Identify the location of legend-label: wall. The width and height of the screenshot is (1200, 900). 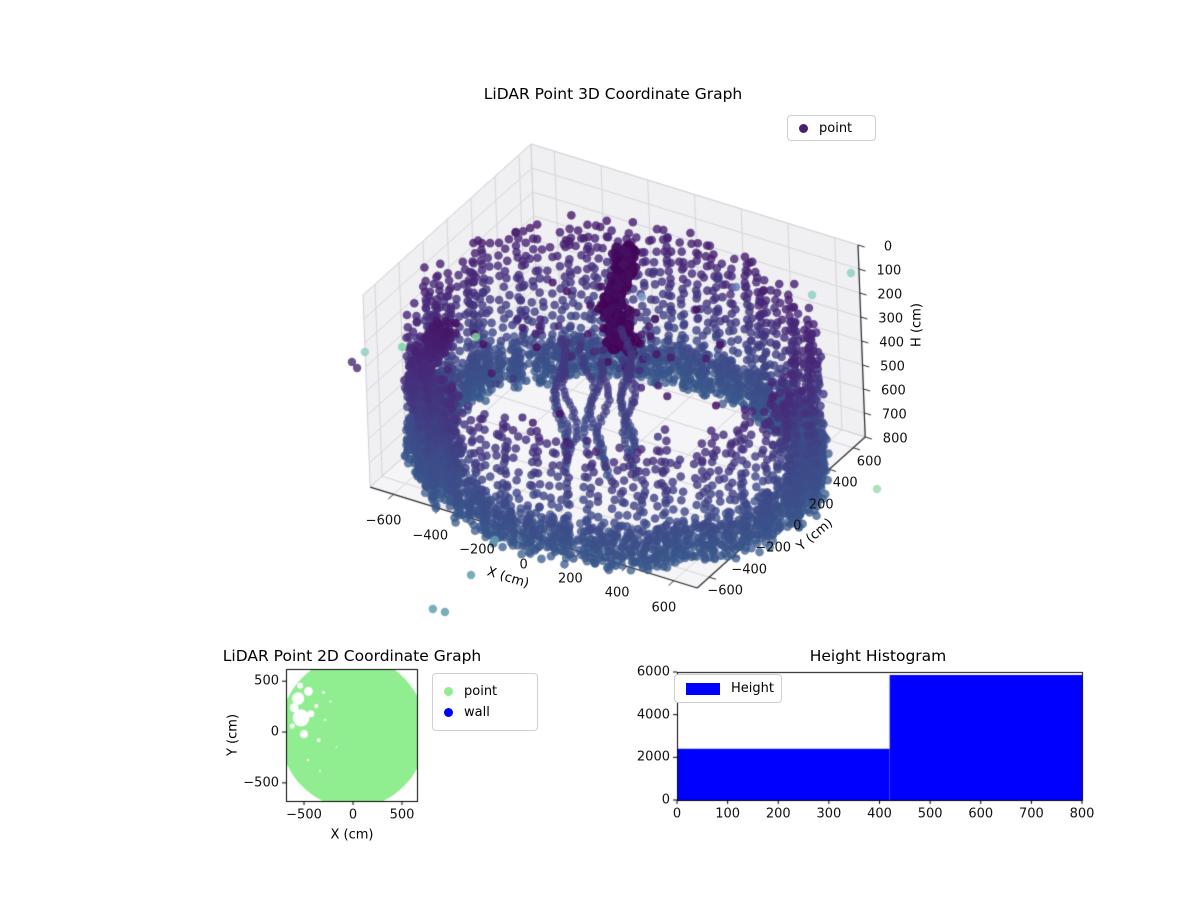
(477, 712).